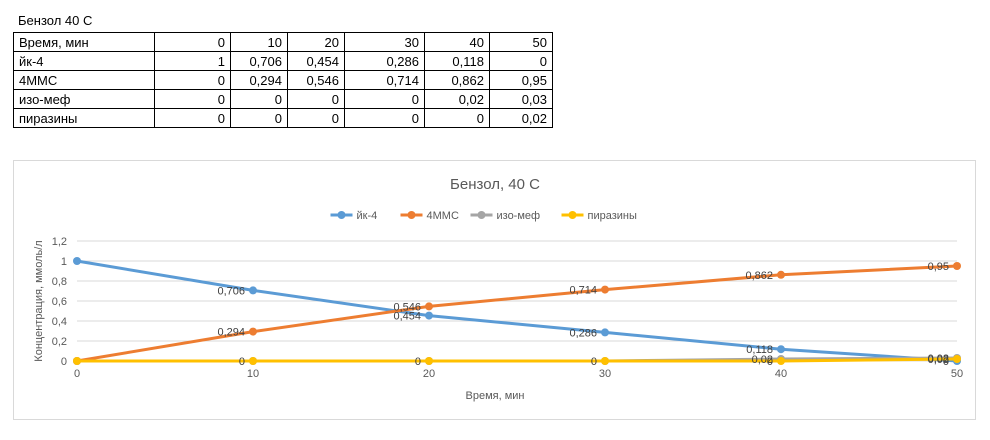 This screenshot has width=990, height=440. I want to click on table-row: пиразины 0 0 0 0 0 0,02, so click(283, 118).